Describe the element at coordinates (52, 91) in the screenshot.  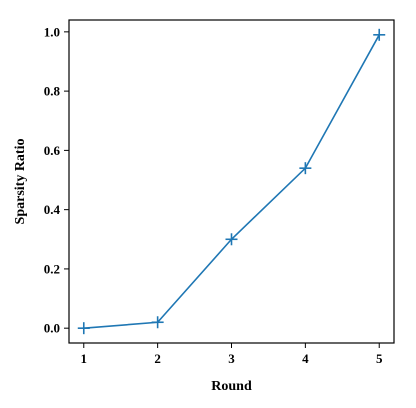
I see `y-tick-label: 0.8` at that location.